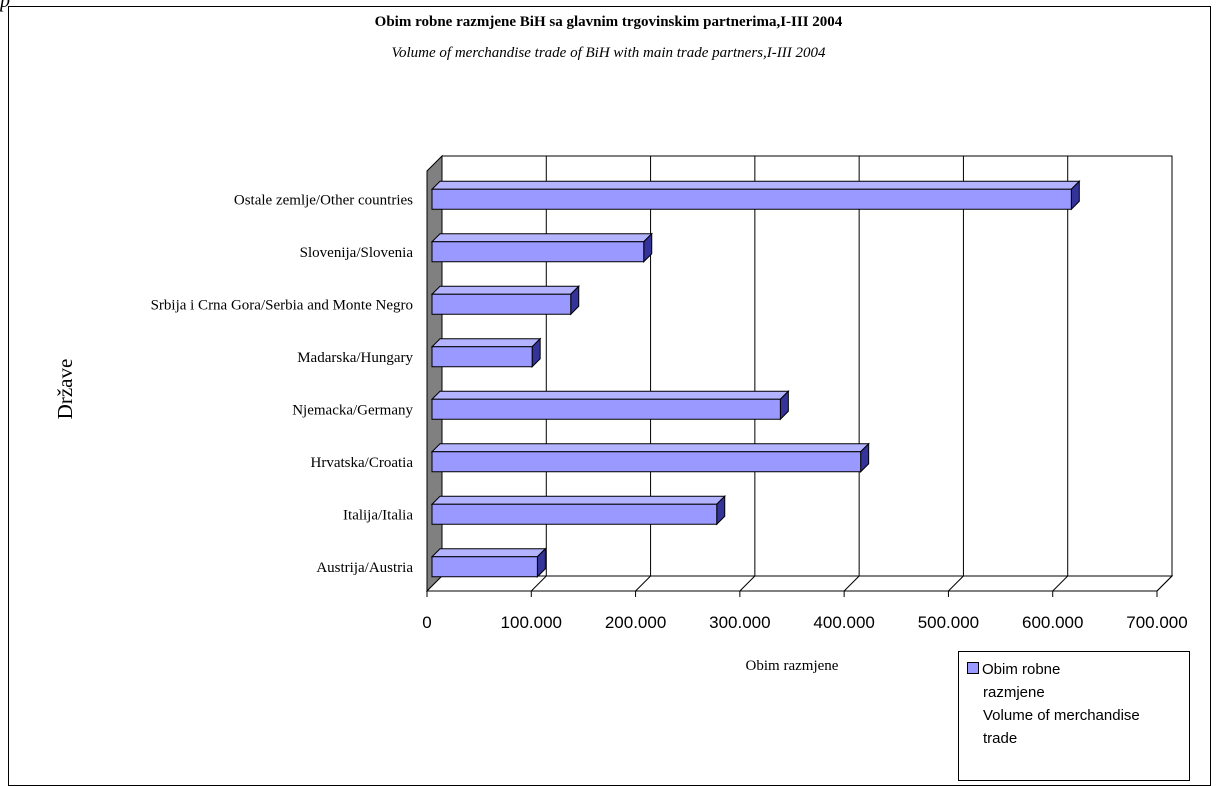 Image resolution: width=1217 pixels, height=786 pixels. What do you see at coordinates (1061, 715) in the screenshot?
I see `legend-label-line3: Volume of merchandise` at bounding box center [1061, 715].